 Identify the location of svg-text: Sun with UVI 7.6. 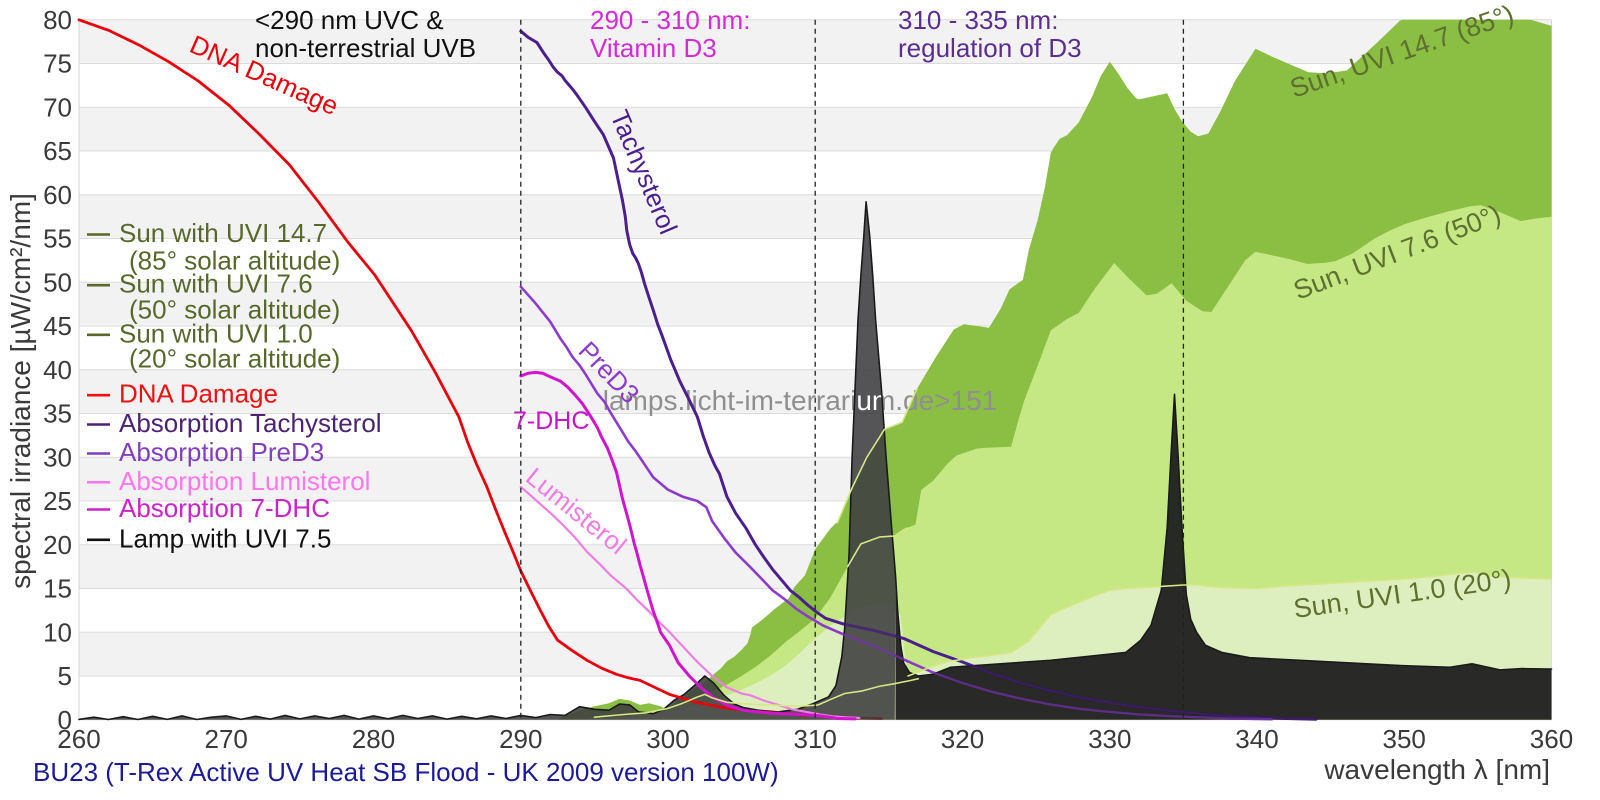
(216, 284).